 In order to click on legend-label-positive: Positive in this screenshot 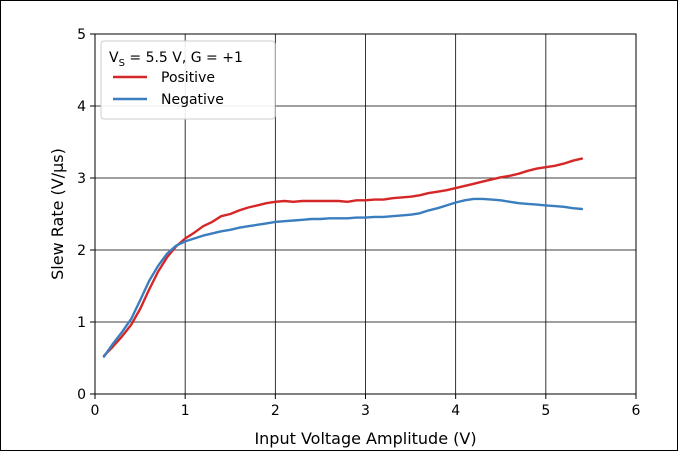, I will do `click(188, 78)`.